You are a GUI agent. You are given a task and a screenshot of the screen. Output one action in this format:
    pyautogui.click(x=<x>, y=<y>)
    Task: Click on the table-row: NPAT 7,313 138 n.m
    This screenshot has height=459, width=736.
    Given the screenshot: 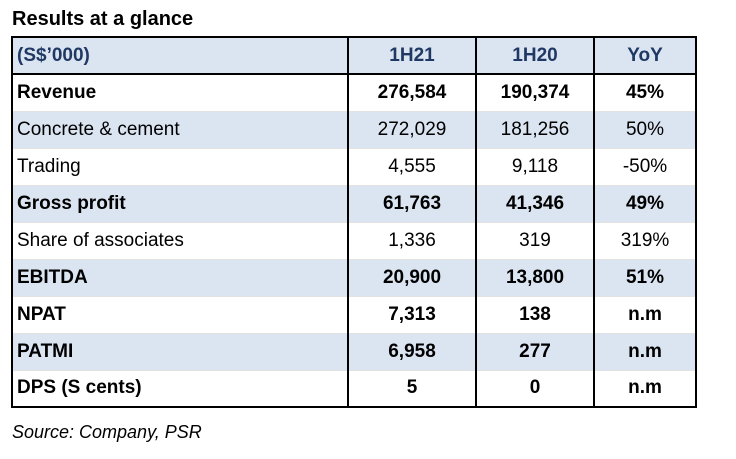 What is the action you would take?
    pyautogui.click(x=354, y=315)
    